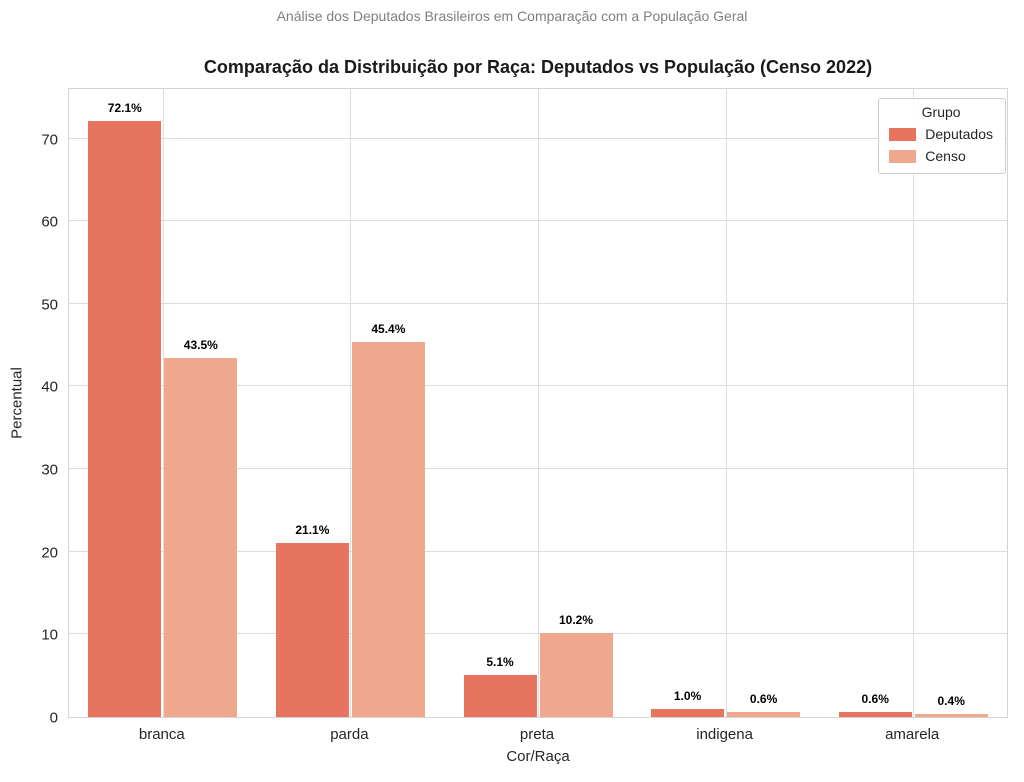 This screenshot has width=1024, height=782. What do you see at coordinates (951, 700) in the screenshot?
I see `bar-value-label: 0.4%` at bounding box center [951, 700].